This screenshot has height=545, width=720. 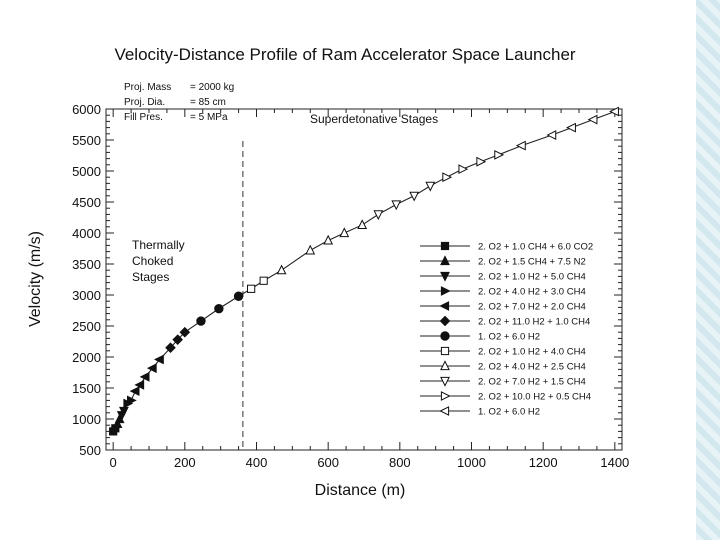 I want to click on param-value-2: = 5 MPa, so click(x=209, y=117).